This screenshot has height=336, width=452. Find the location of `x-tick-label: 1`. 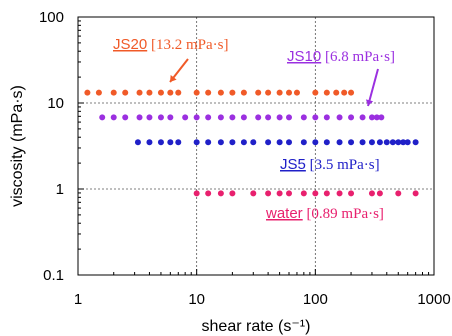

x-tick-label: 1 is located at coordinates (78, 299).